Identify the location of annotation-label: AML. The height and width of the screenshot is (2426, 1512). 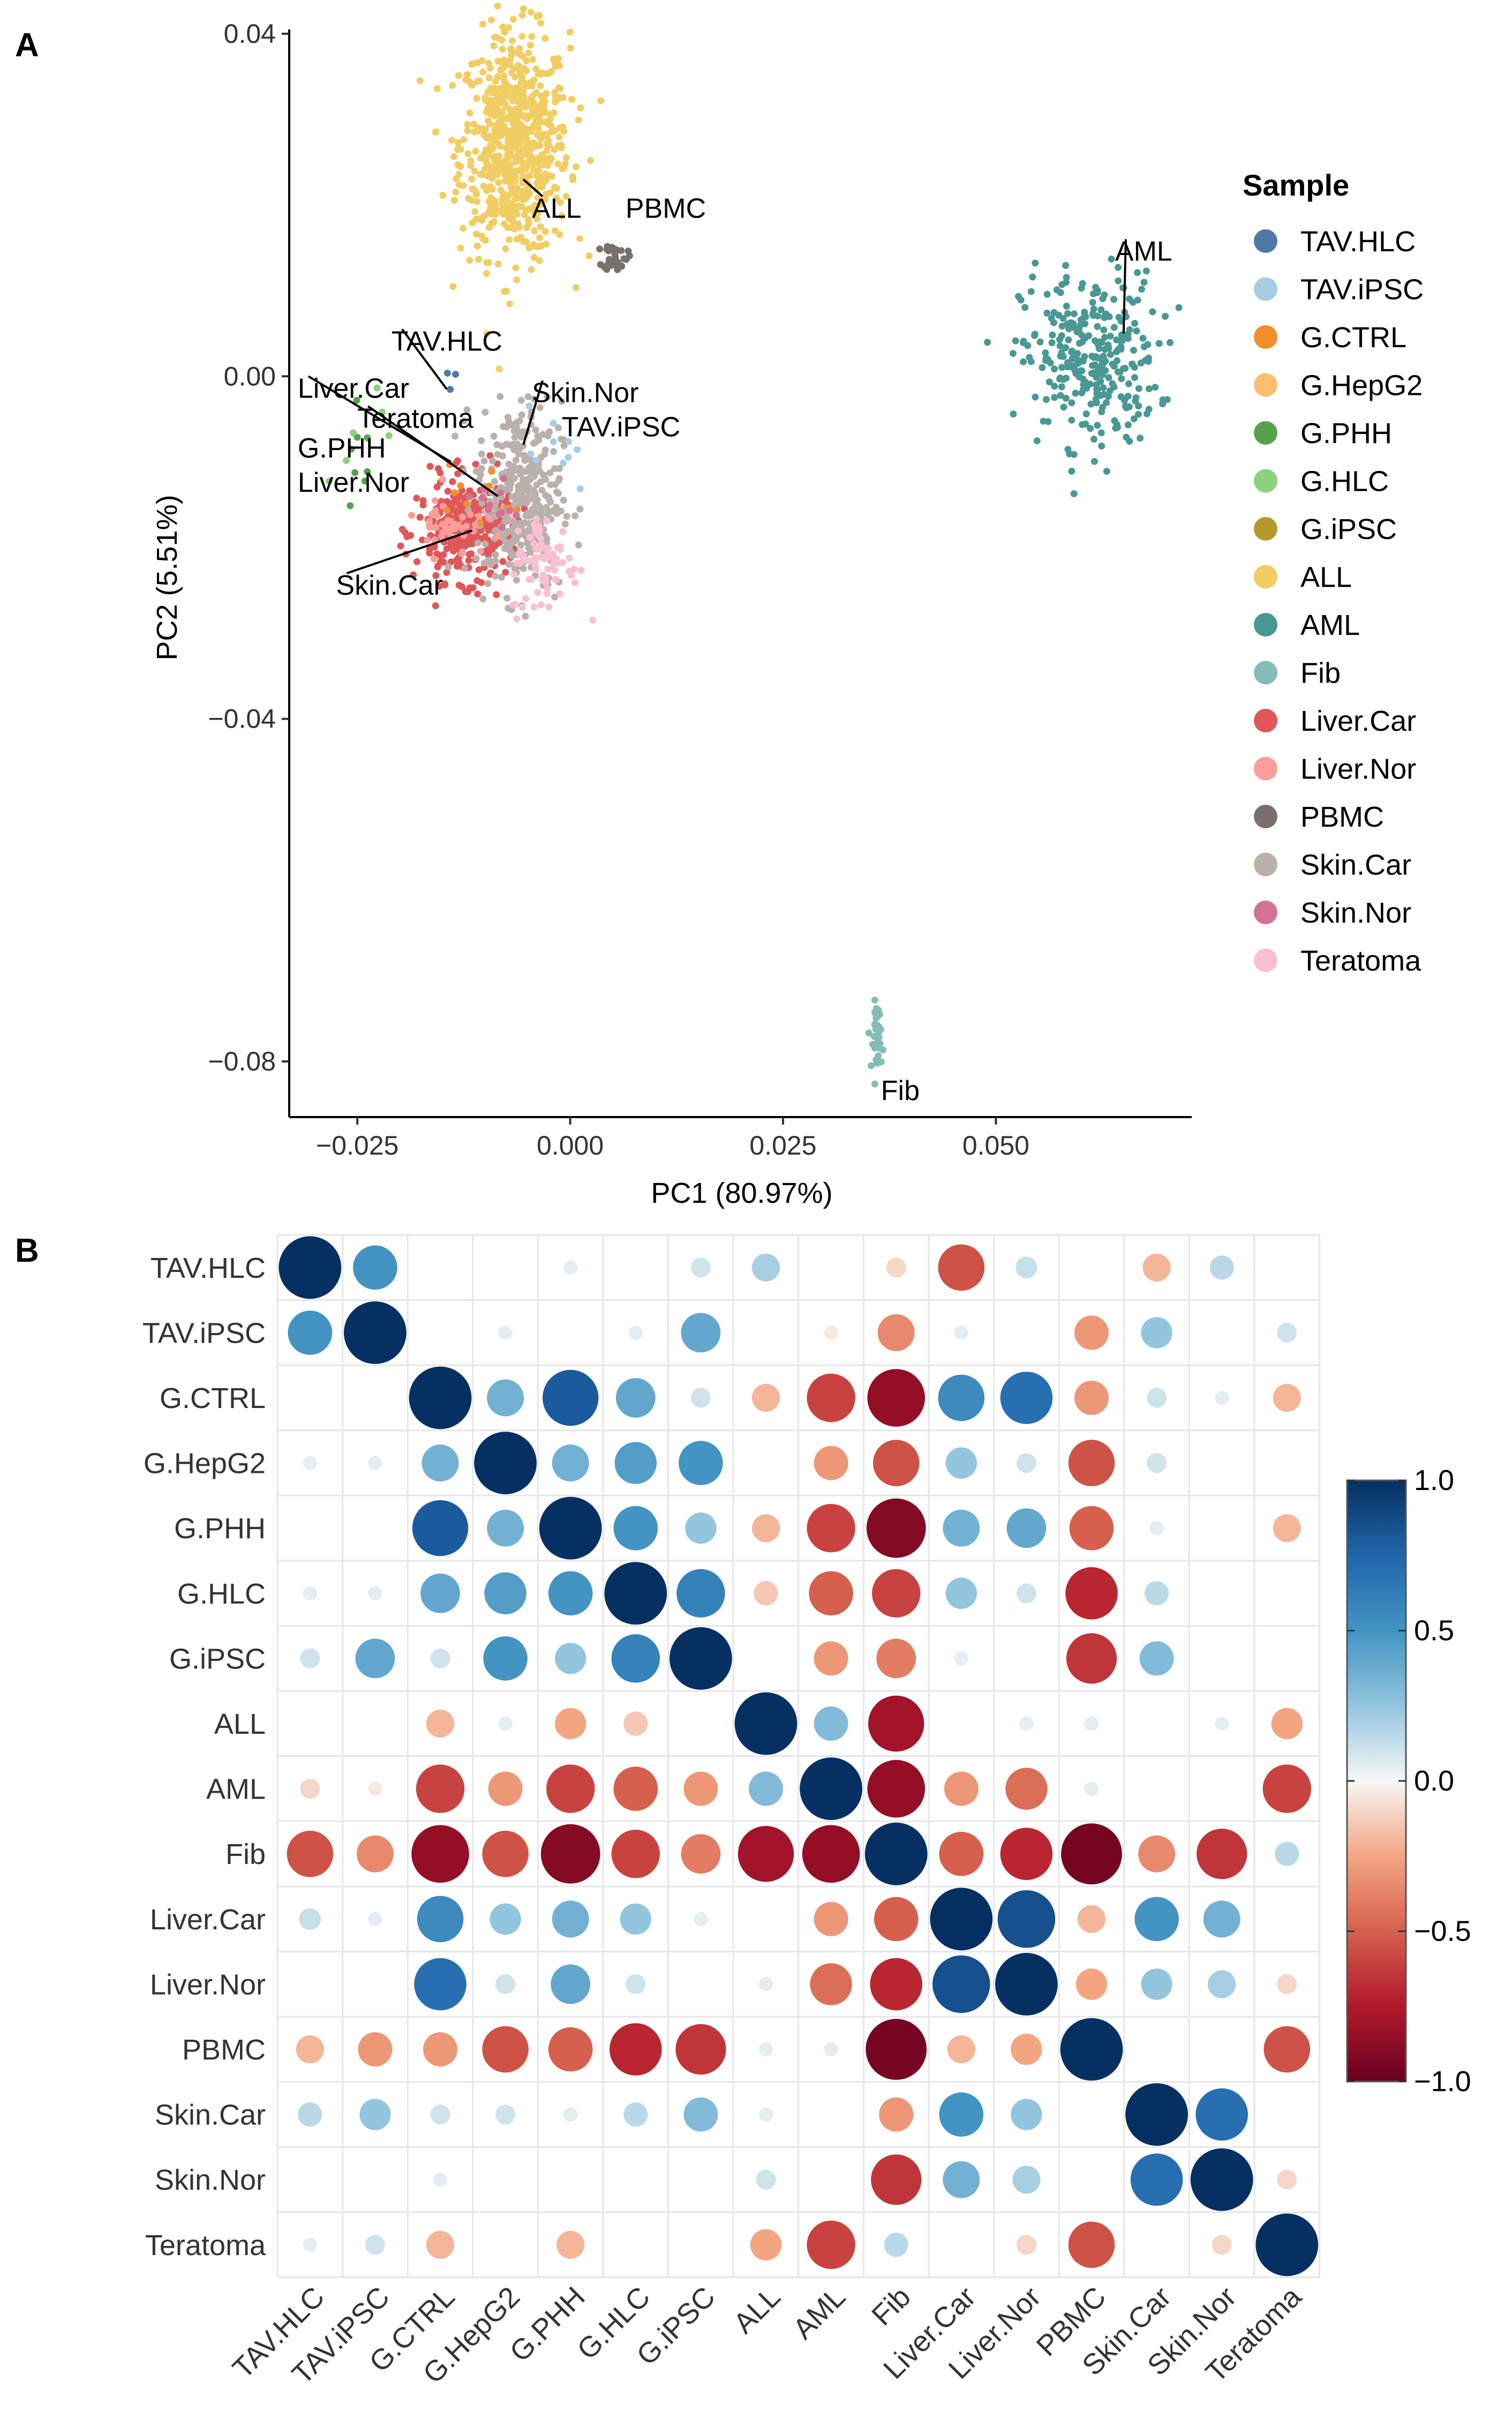
(1143, 251).